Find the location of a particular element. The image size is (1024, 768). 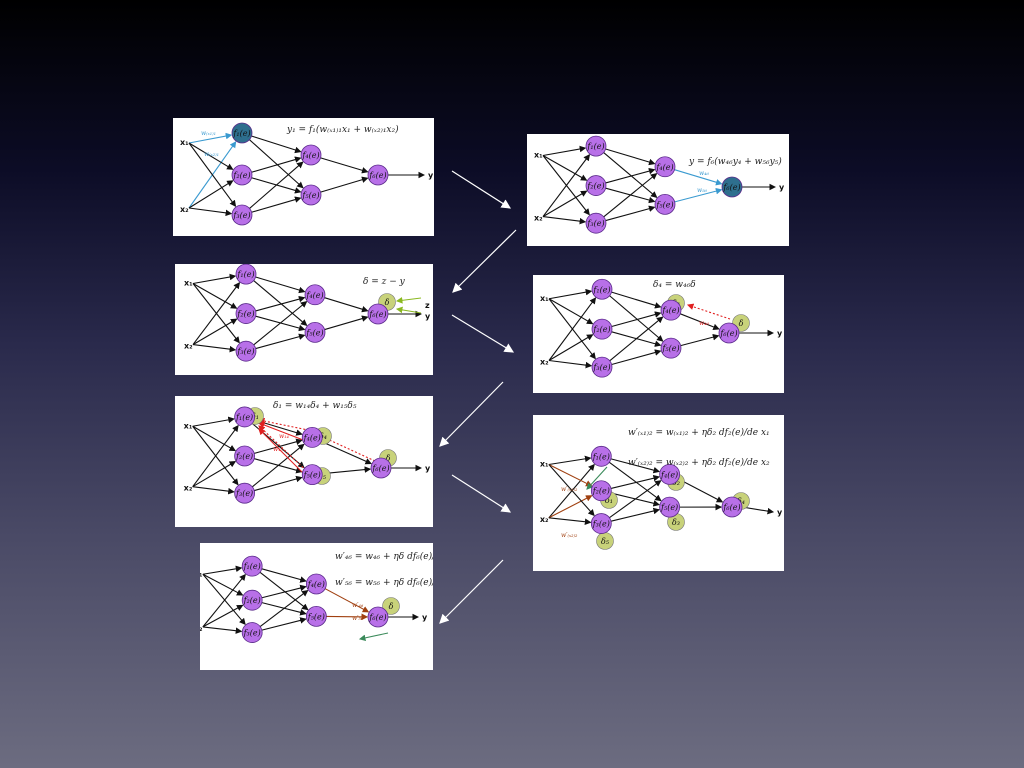

weight-label: w₄₆ is located at coordinates (704, 173).